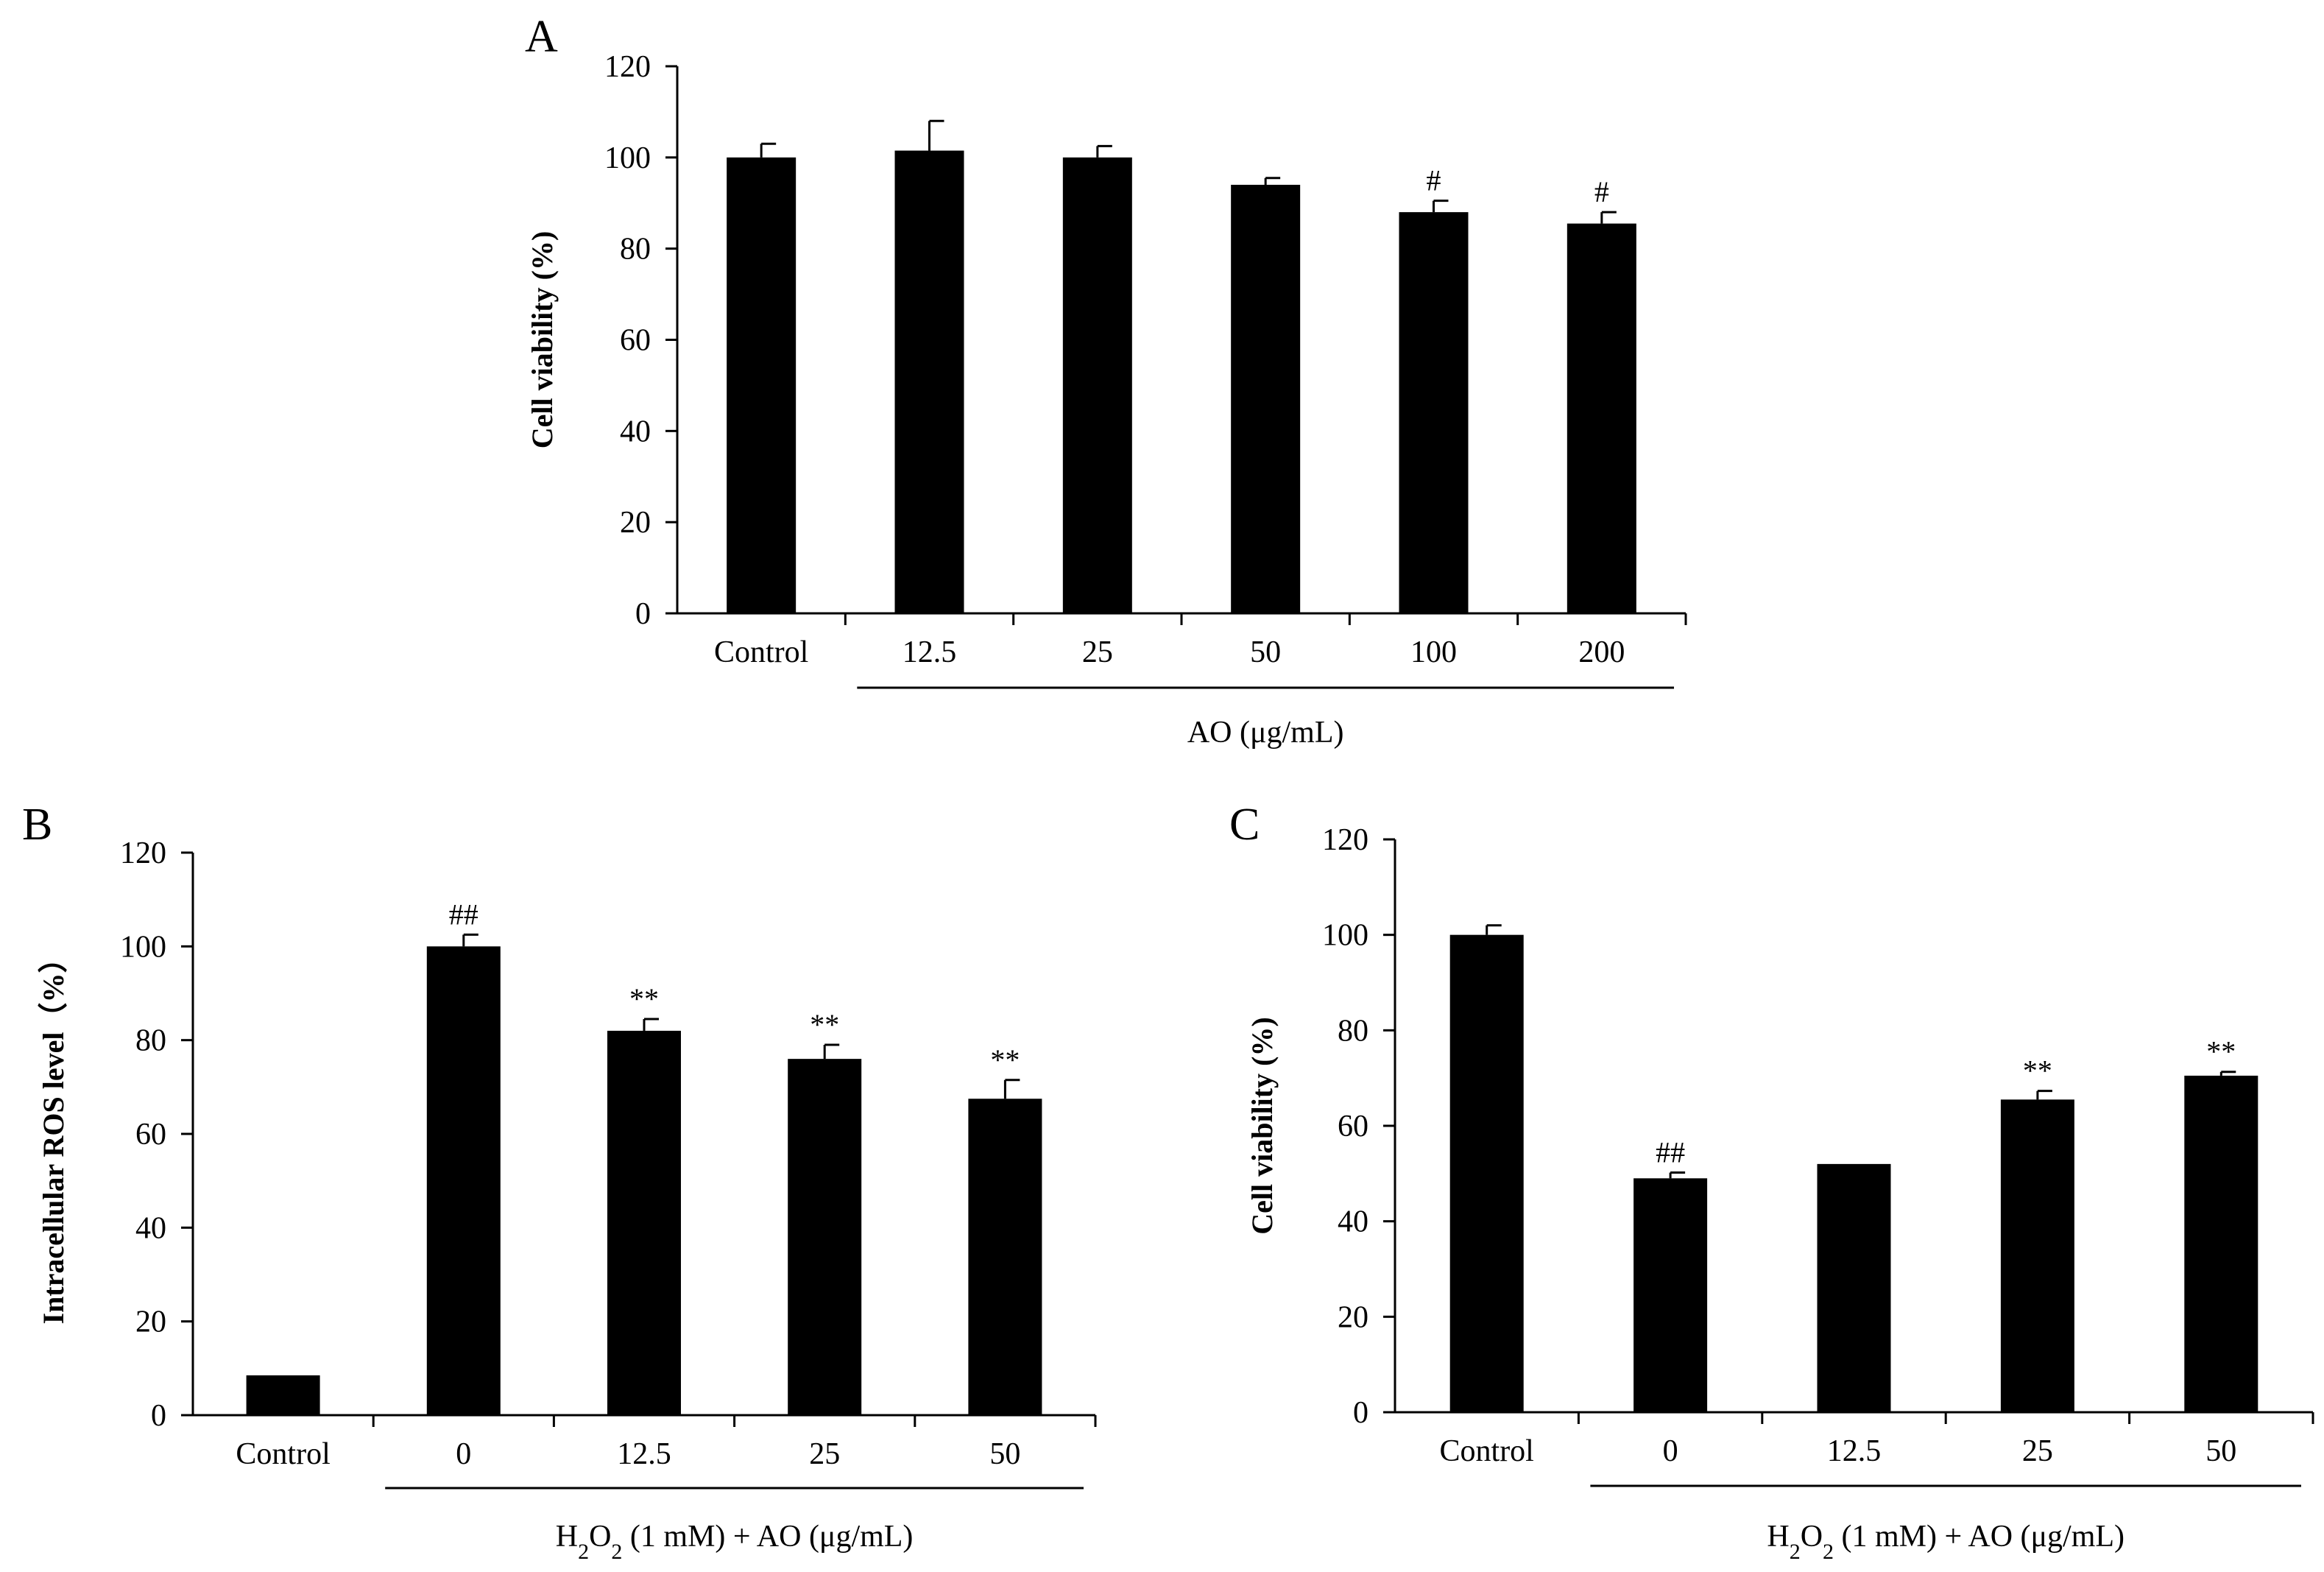 The image size is (2324, 1572). What do you see at coordinates (53, 1134) in the screenshot?
I see `y-axis-label: Intracellular ROS level（%）` at bounding box center [53, 1134].